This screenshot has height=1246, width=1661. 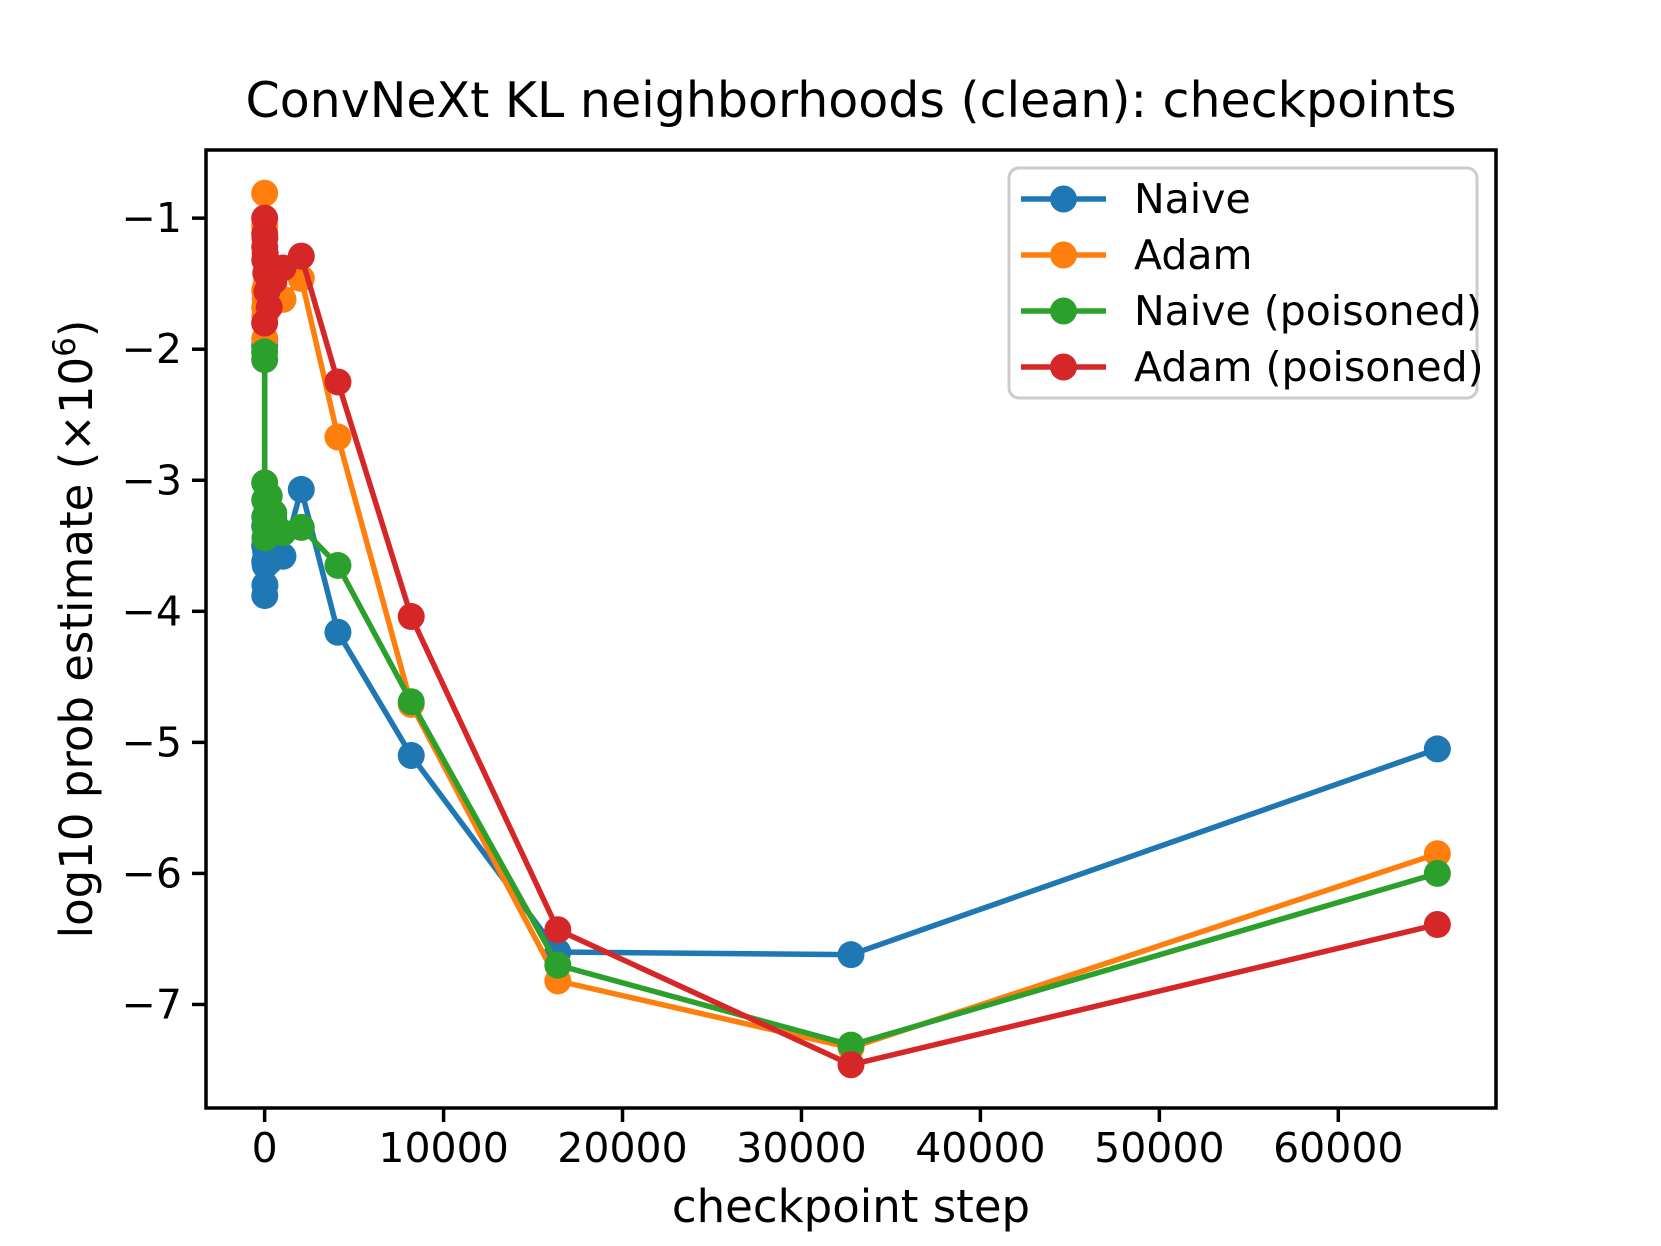 What do you see at coordinates (152, 1004) in the screenshot?
I see `y-tick-label: −7` at bounding box center [152, 1004].